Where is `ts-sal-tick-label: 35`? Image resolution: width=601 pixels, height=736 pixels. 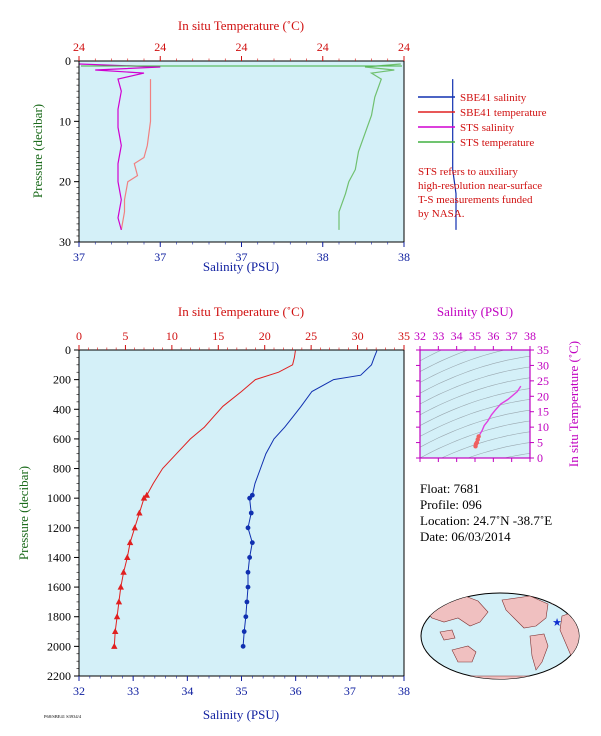
ts-sal-tick-label: 35 is located at coordinates (475, 336).